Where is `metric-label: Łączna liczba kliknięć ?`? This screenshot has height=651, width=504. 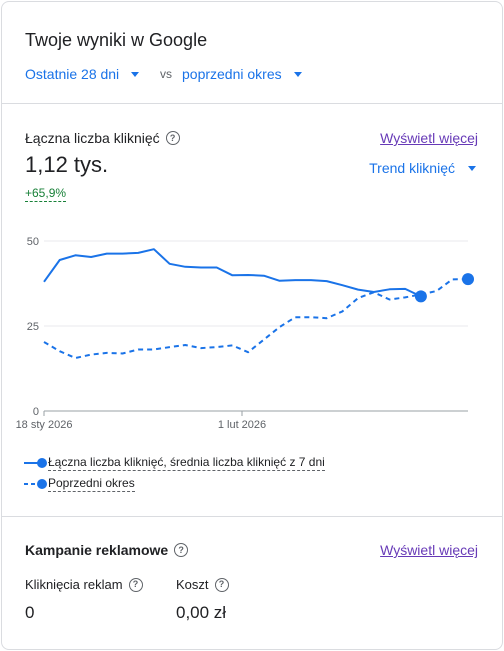
metric-label: Łączna liczba kliknięć ? is located at coordinates (102, 138).